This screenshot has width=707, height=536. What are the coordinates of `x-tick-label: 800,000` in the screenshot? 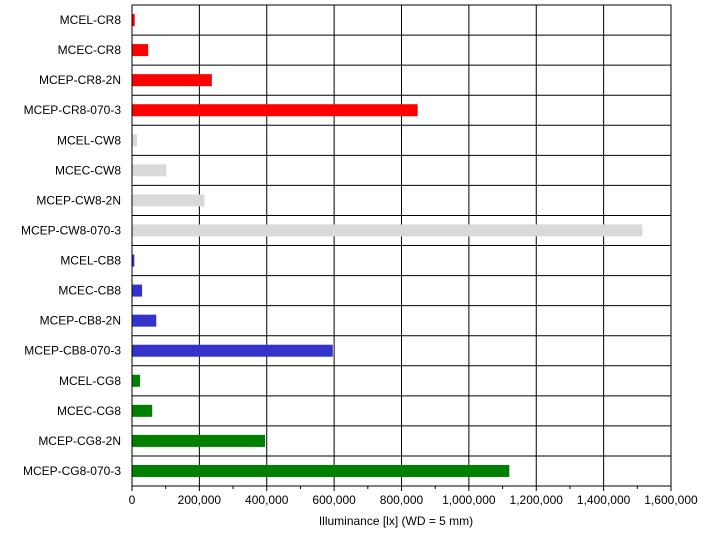 It's located at (402, 500).